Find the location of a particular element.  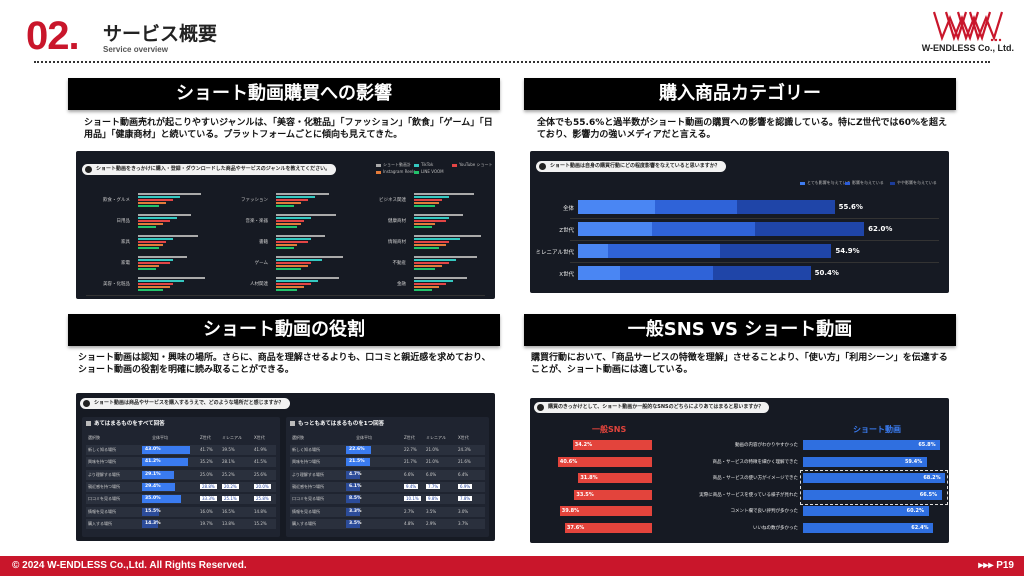

highlight-box is located at coordinates (874, 487).